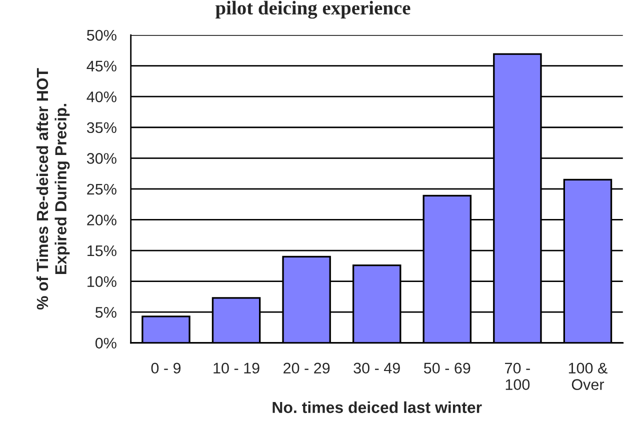 The width and height of the screenshot is (626, 427). Describe the element at coordinates (377, 368) in the screenshot. I see `x-tick-label: 30 - 49` at that location.